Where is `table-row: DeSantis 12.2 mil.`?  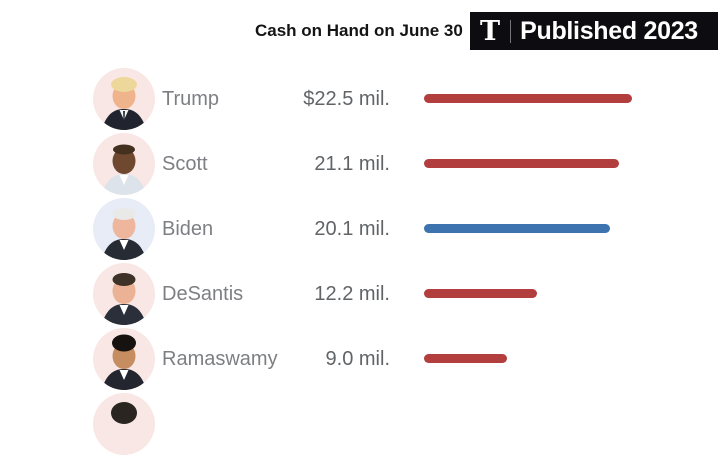 table-row: DeSantis 12.2 mil. is located at coordinates (360, 294).